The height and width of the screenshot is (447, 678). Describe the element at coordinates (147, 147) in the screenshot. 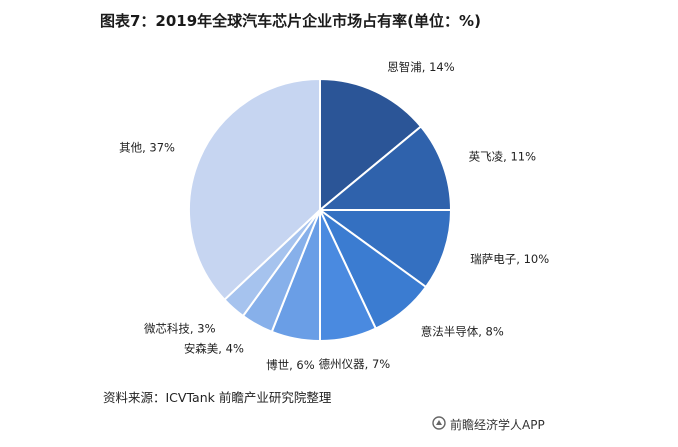

I see `slice-label: 其他, 37%` at that location.